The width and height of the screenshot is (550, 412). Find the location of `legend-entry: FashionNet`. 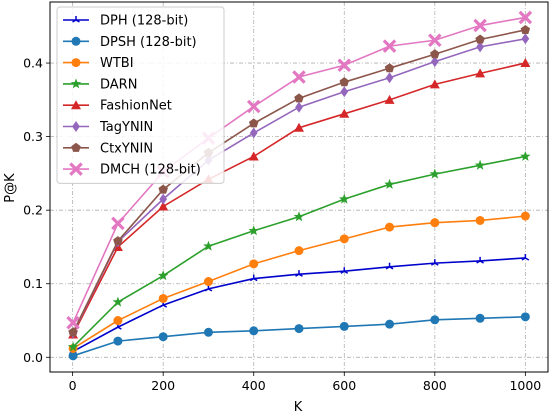

legend-entry: FashionNet is located at coordinates (117, 106).